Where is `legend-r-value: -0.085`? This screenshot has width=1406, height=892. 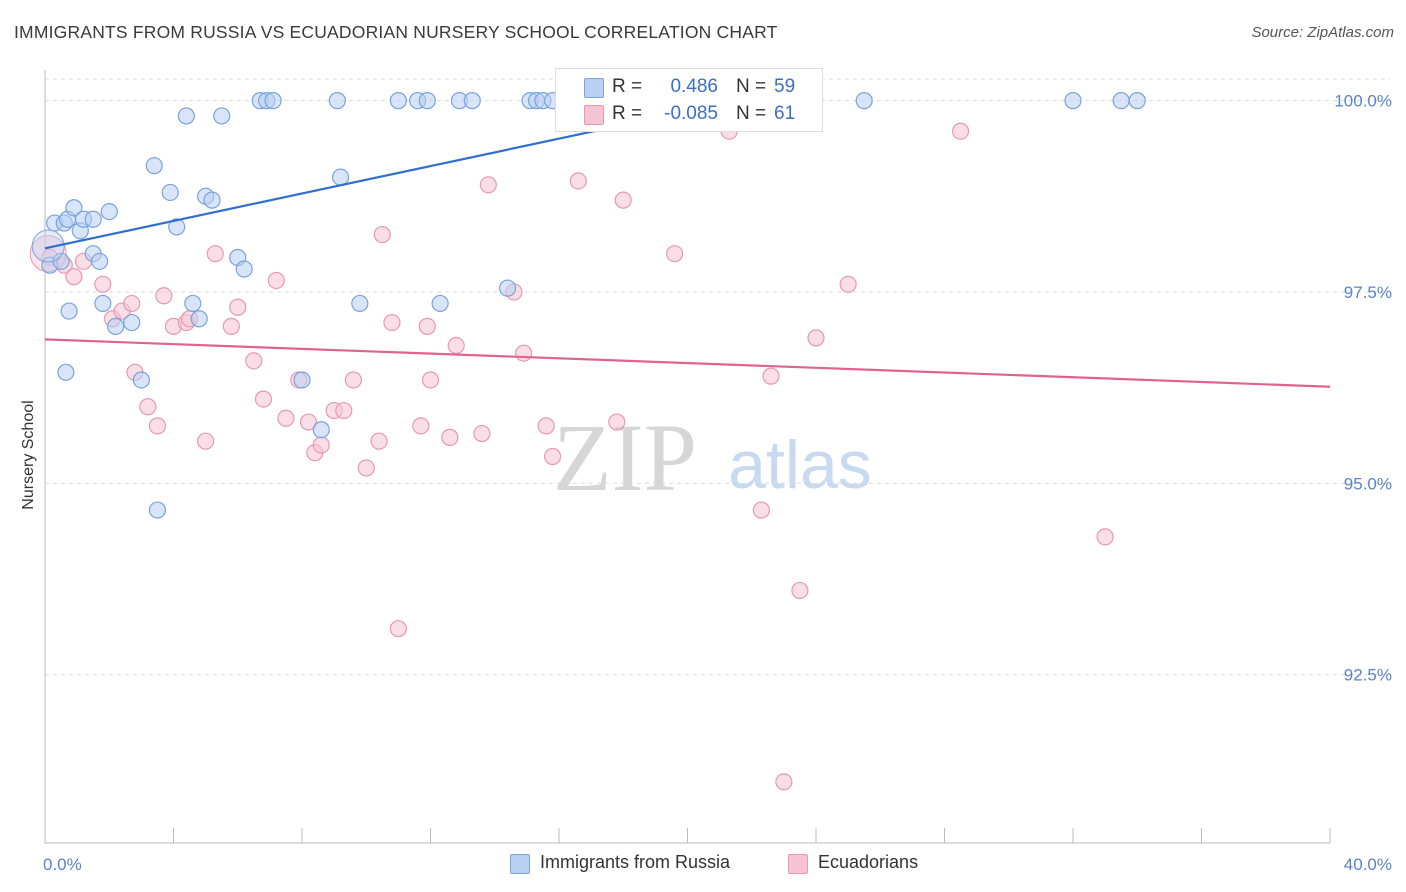 legend-r-value: -0.085 is located at coordinates (691, 113).